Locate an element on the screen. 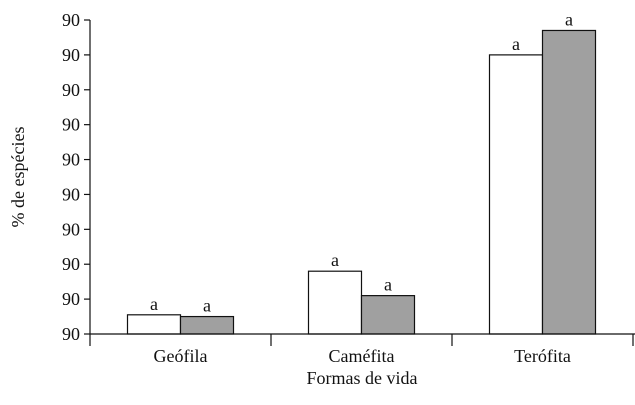 The width and height of the screenshot is (635, 405). x-category-label: Terófita is located at coordinates (542, 356).